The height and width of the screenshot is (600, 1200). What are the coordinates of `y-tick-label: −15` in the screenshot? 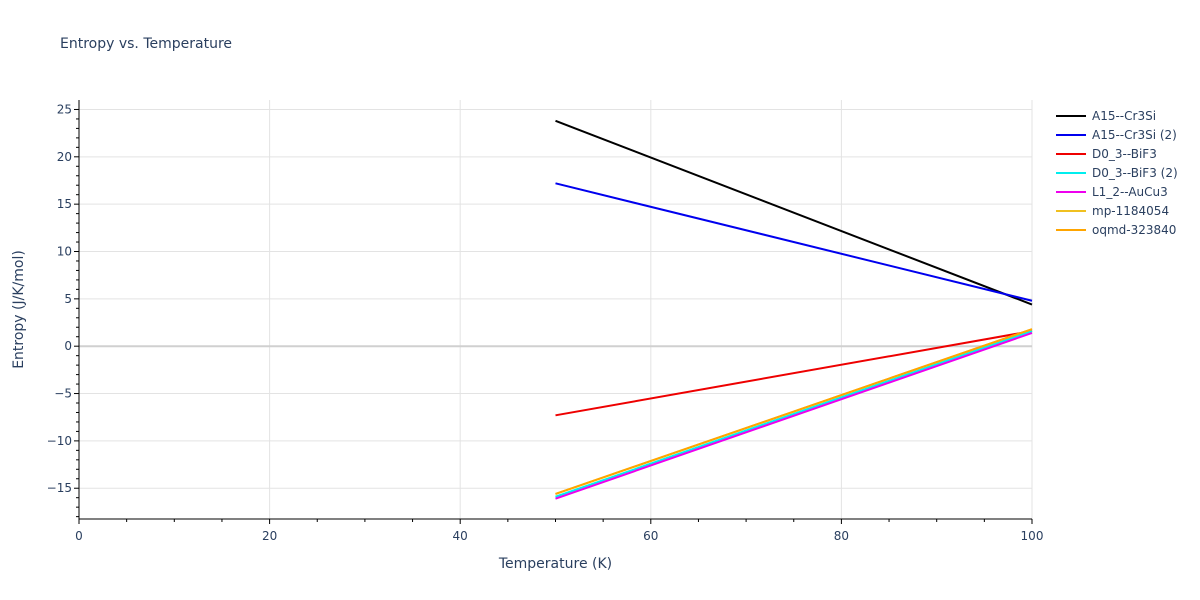 It's located at (59, 488).